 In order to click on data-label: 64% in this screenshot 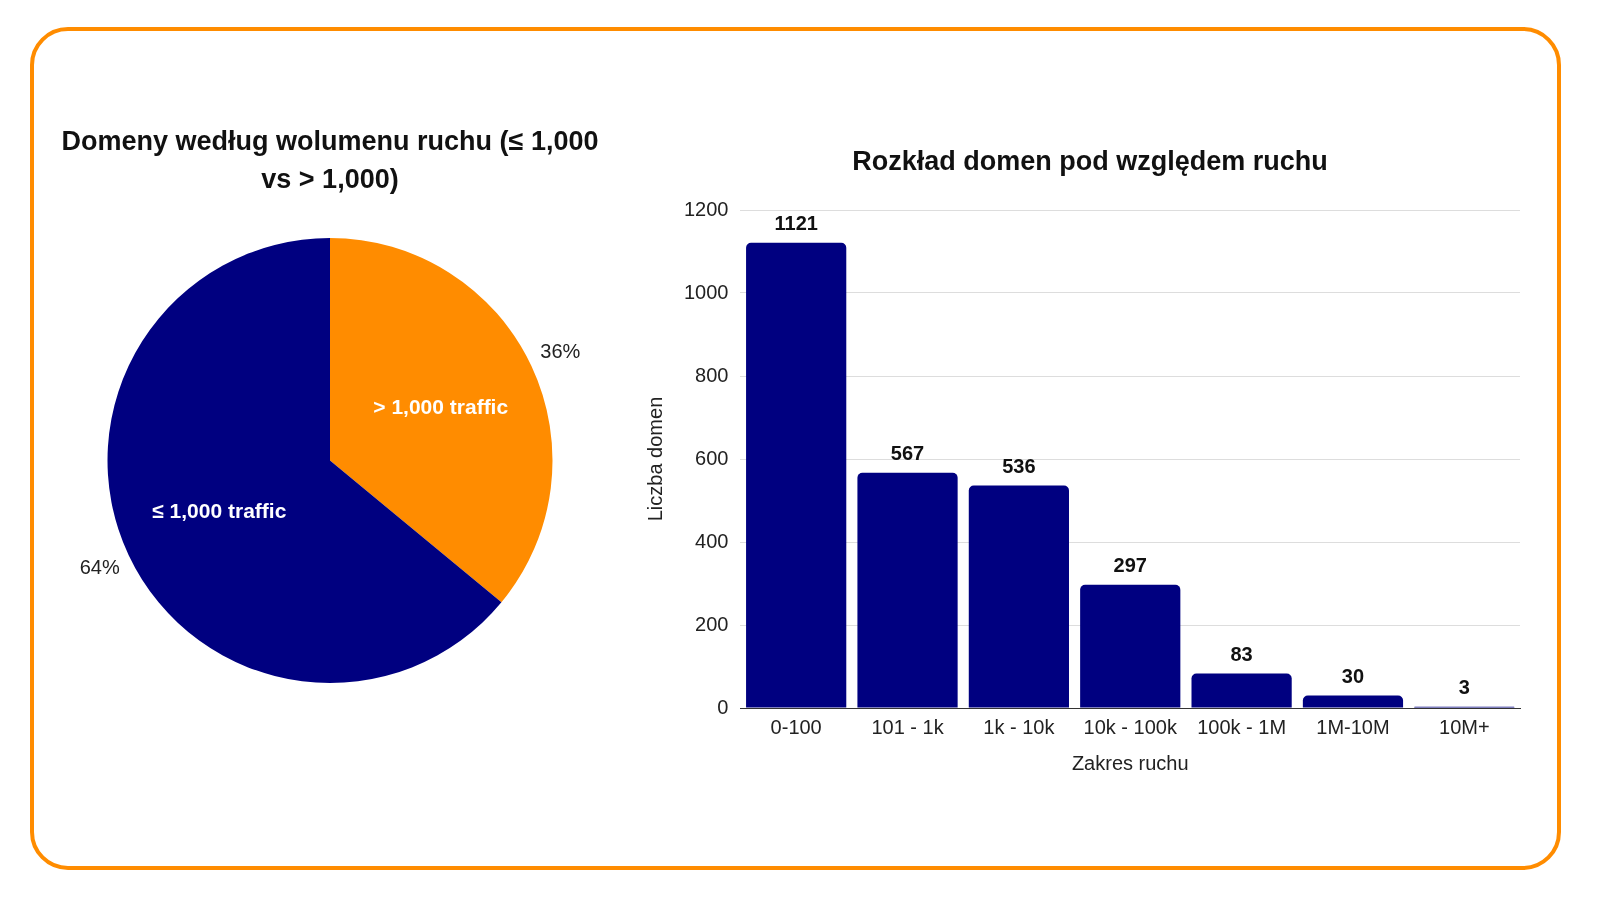, I will do `click(99, 567)`.